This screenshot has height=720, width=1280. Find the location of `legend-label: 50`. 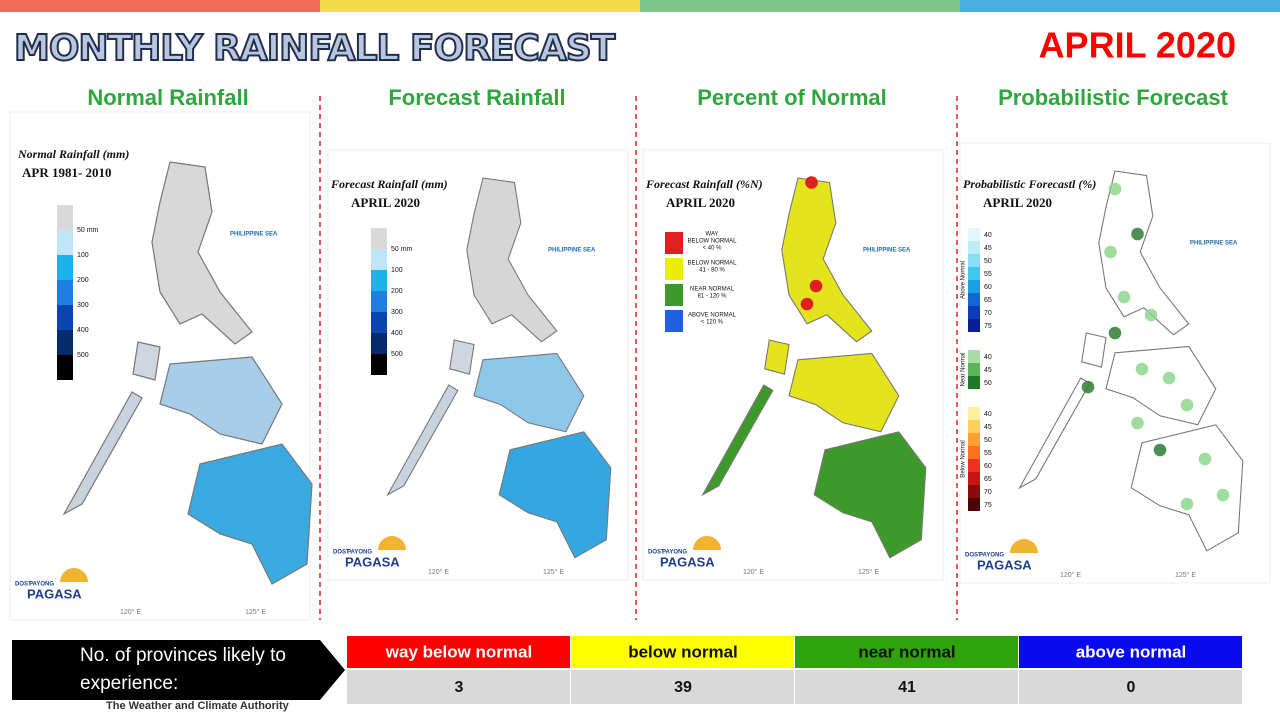

legend-label: 50 is located at coordinates (988, 383).